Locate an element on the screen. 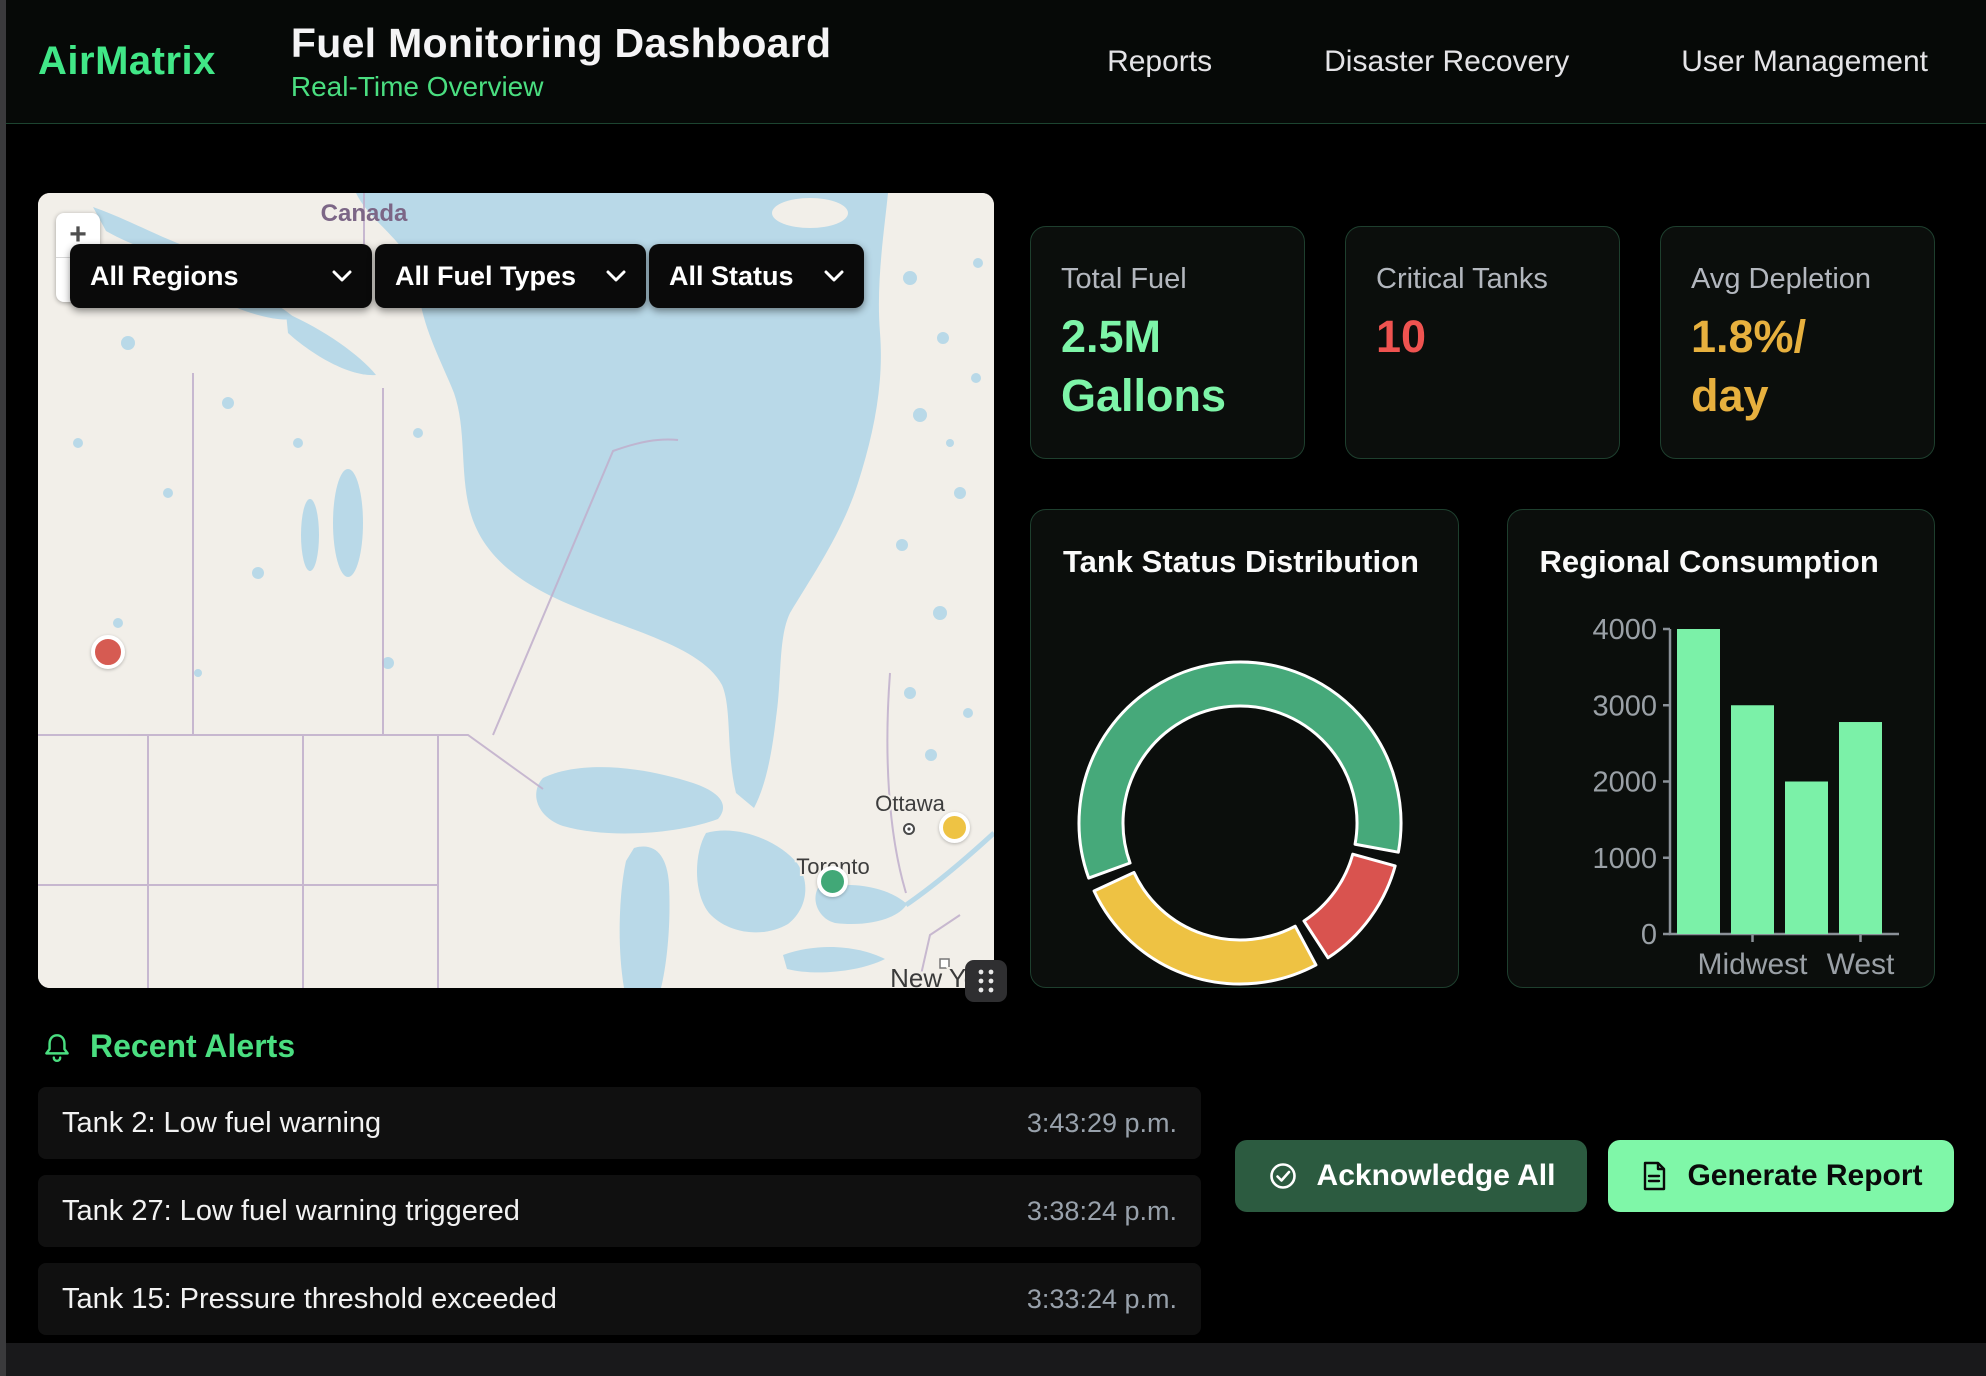 The height and width of the screenshot is (1376, 1986). stat-card-avg-depletion: Avg Depletion 1.8%/ day is located at coordinates (1797, 342).